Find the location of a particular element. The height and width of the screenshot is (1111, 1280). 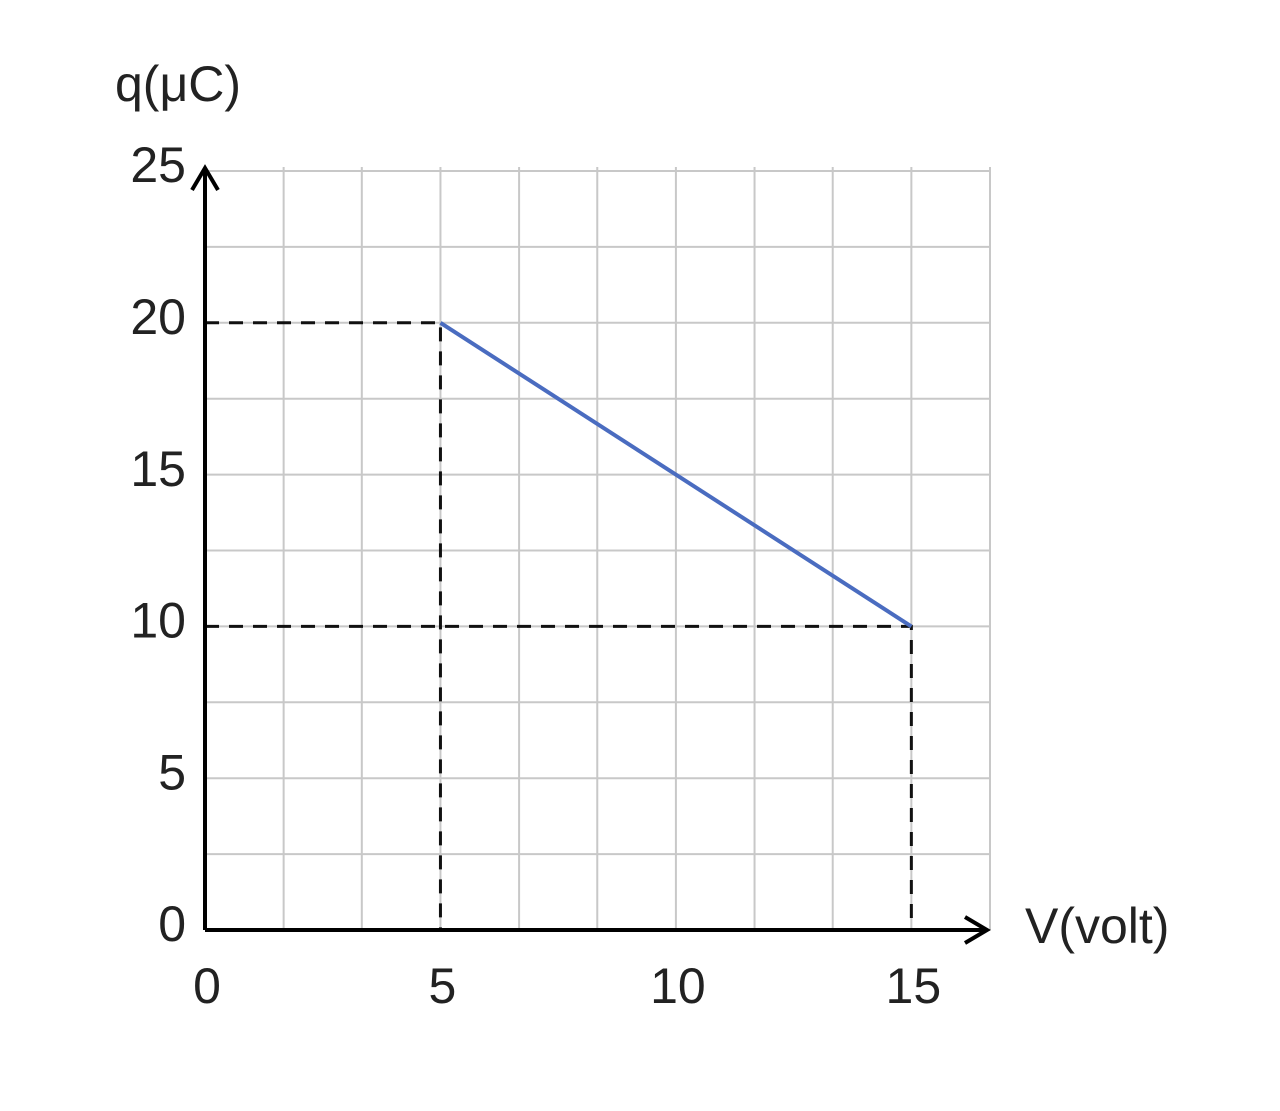

x-tick-label: 0 is located at coordinates (207, 986).